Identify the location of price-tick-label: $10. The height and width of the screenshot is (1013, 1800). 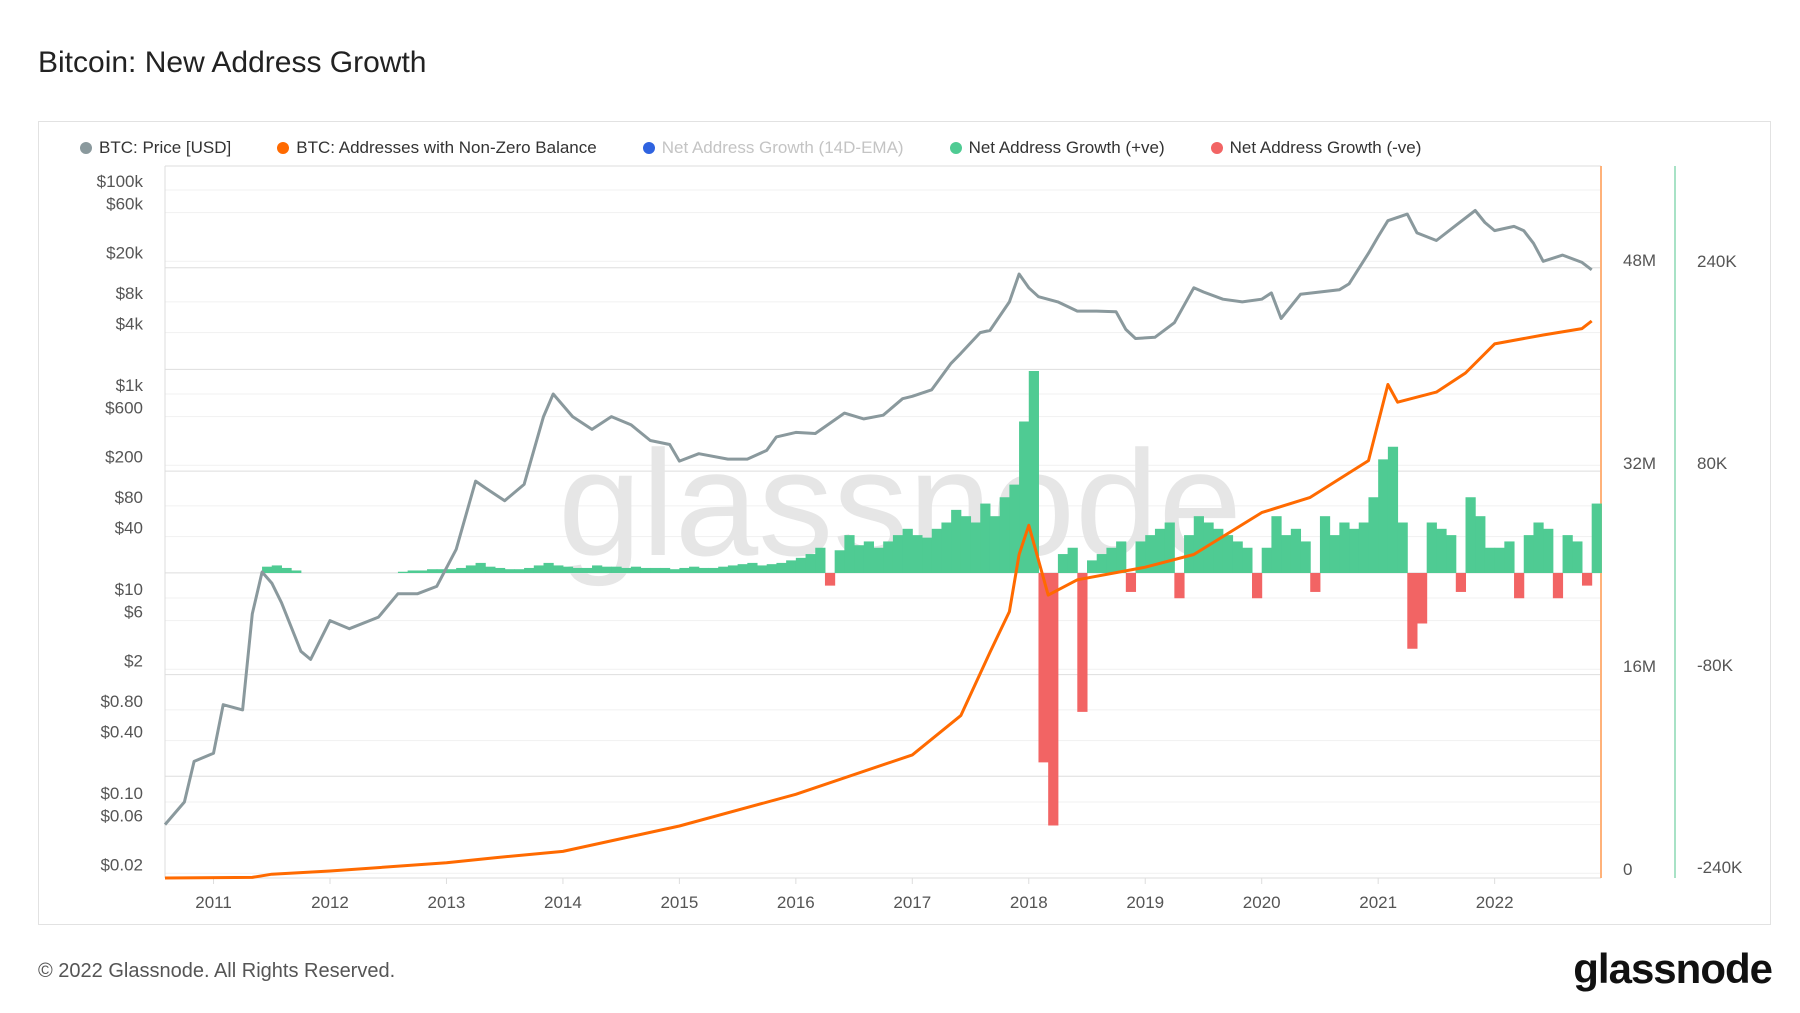
(129, 589).